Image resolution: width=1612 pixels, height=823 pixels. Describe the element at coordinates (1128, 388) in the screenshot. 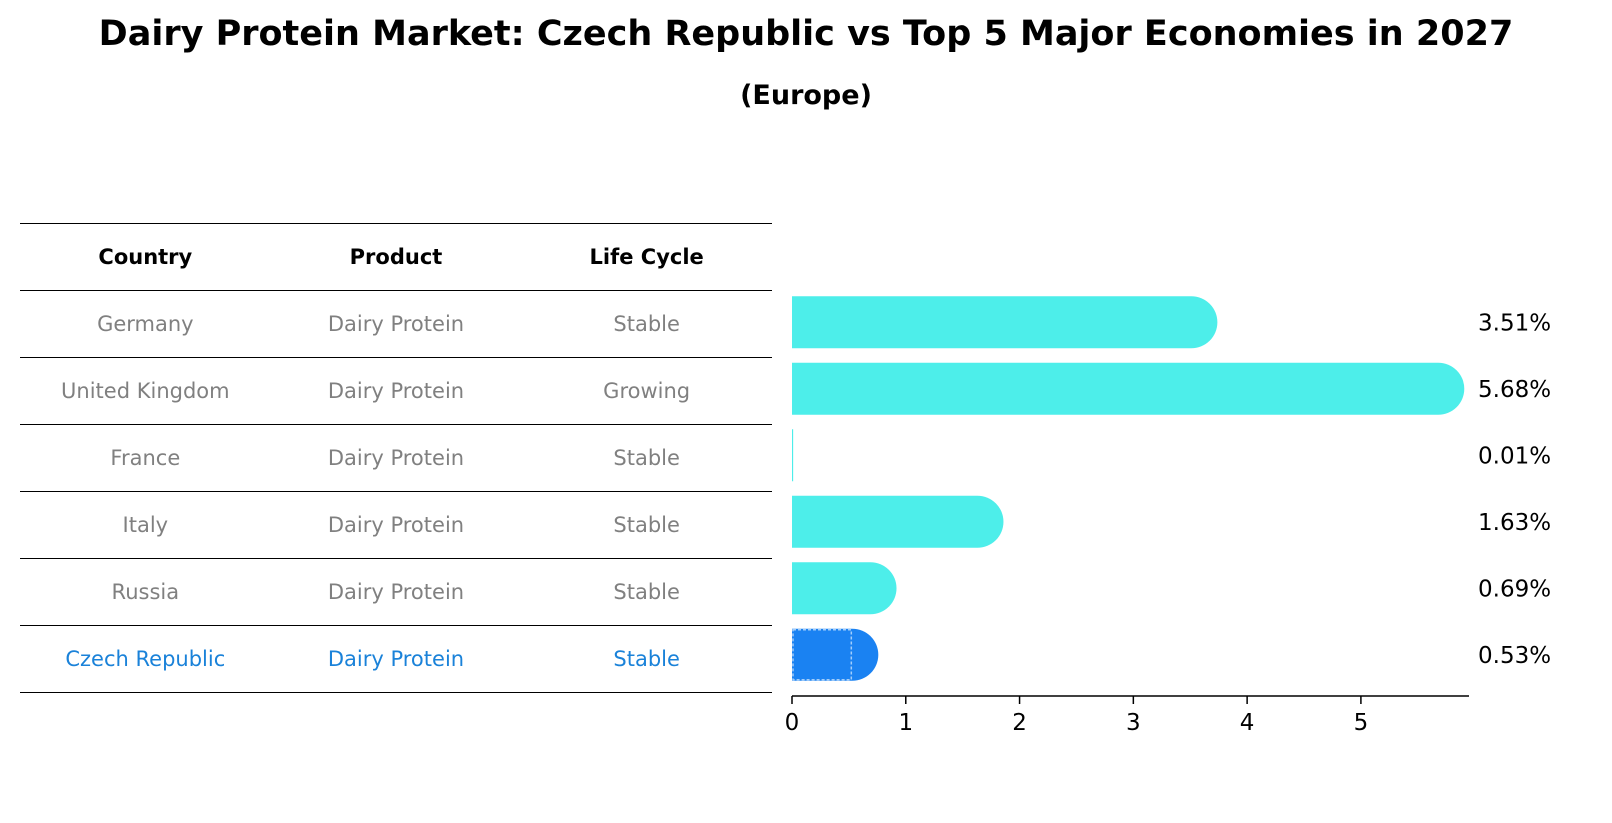

I see `bar-united-kingdom` at that location.